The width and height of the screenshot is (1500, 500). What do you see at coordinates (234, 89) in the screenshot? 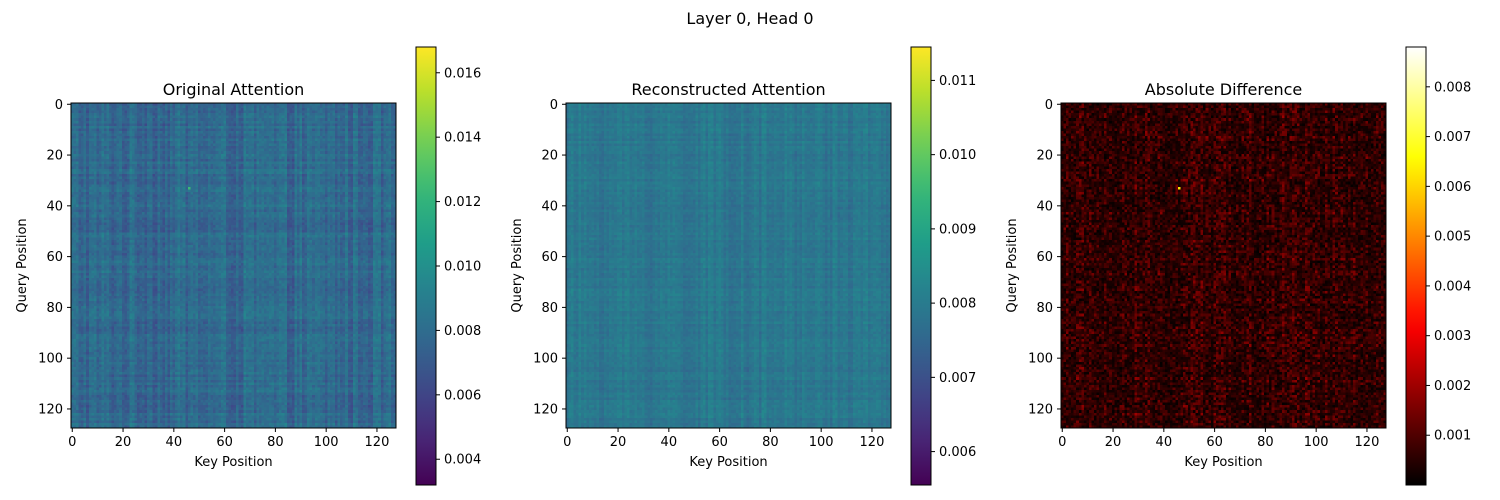
I see `panel-title: Original Attention` at bounding box center [234, 89].